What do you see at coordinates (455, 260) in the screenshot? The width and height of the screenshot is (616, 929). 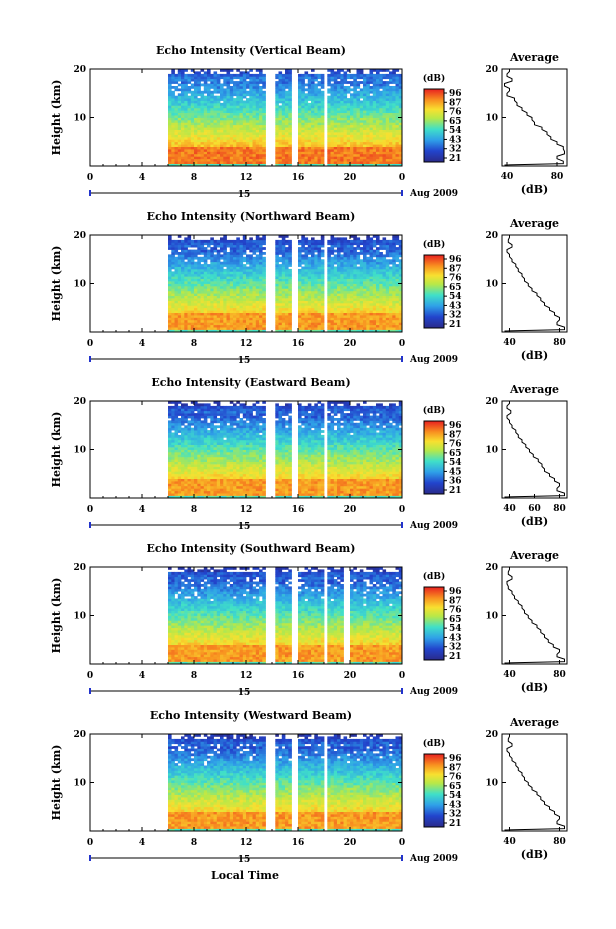 I see `colorbar-tick-label: 96` at bounding box center [455, 260].